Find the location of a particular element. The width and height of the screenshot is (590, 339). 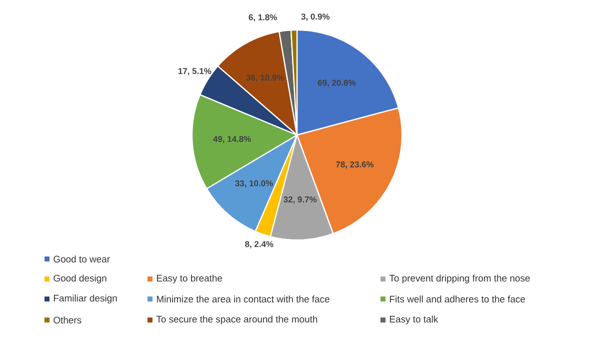

data-label: 33, 10.0% is located at coordinates (254, 184).